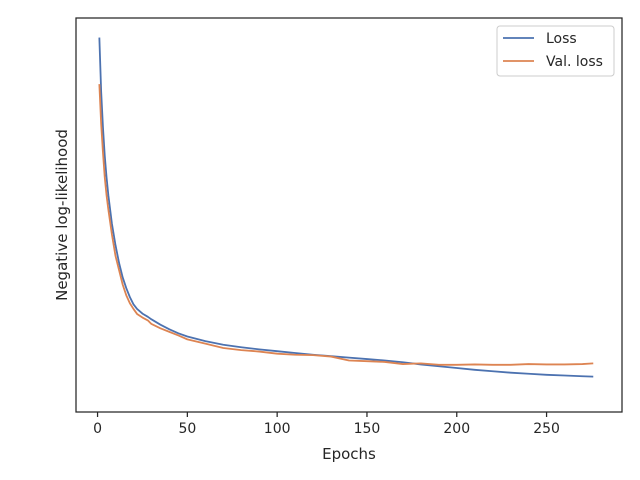 This screenshot has height=480, width=640. Describe the element at coordinates (277, 429) in the screenshot. I see `x-tick-label: 100` at that location.